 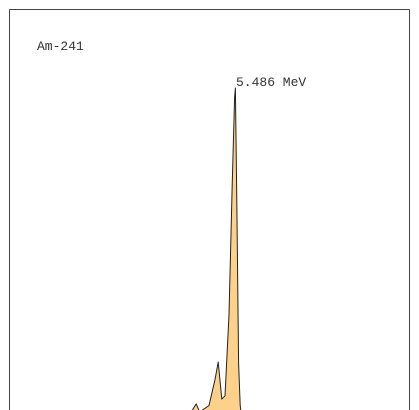 I want to click on chart-title: Am-241, so click(x=60, y=46).